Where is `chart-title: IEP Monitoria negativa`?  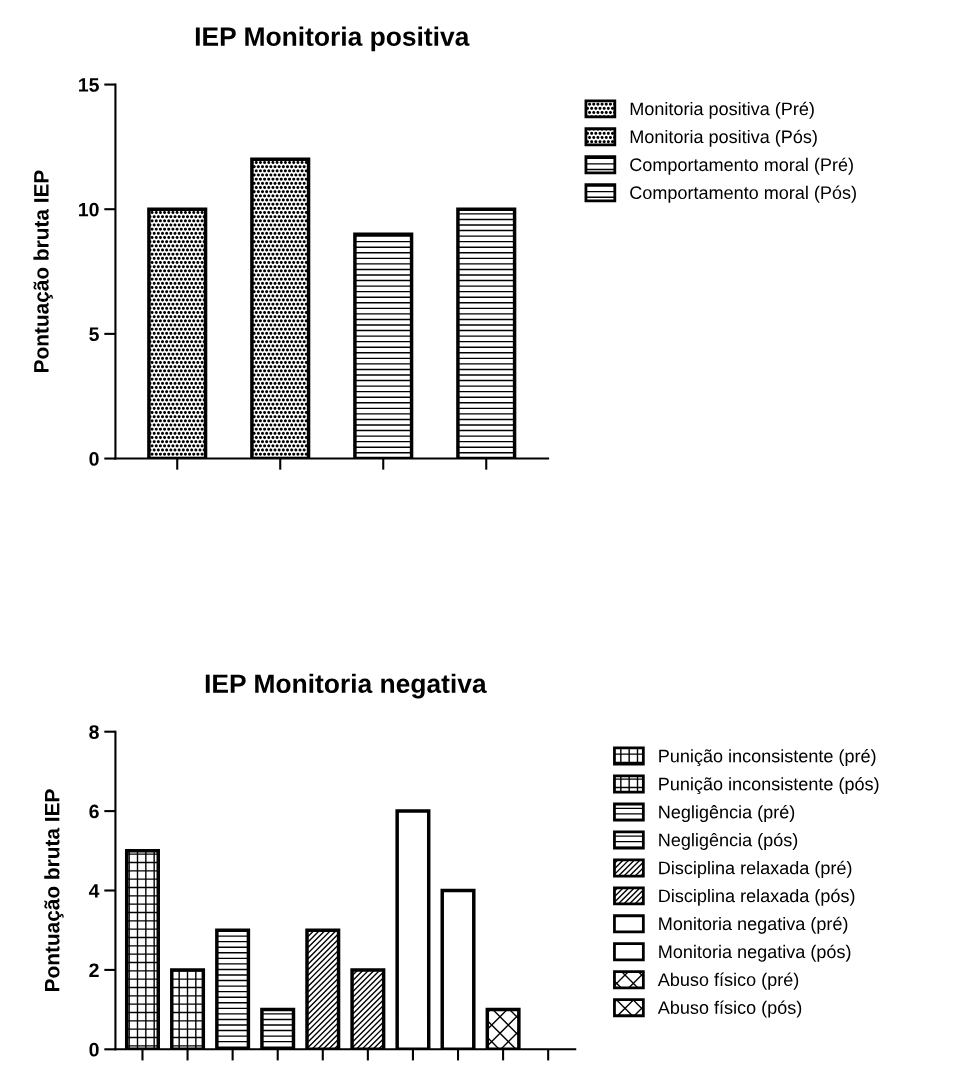 chart-title: IEP Monitoria negativa is located at coordinates (346, 686).